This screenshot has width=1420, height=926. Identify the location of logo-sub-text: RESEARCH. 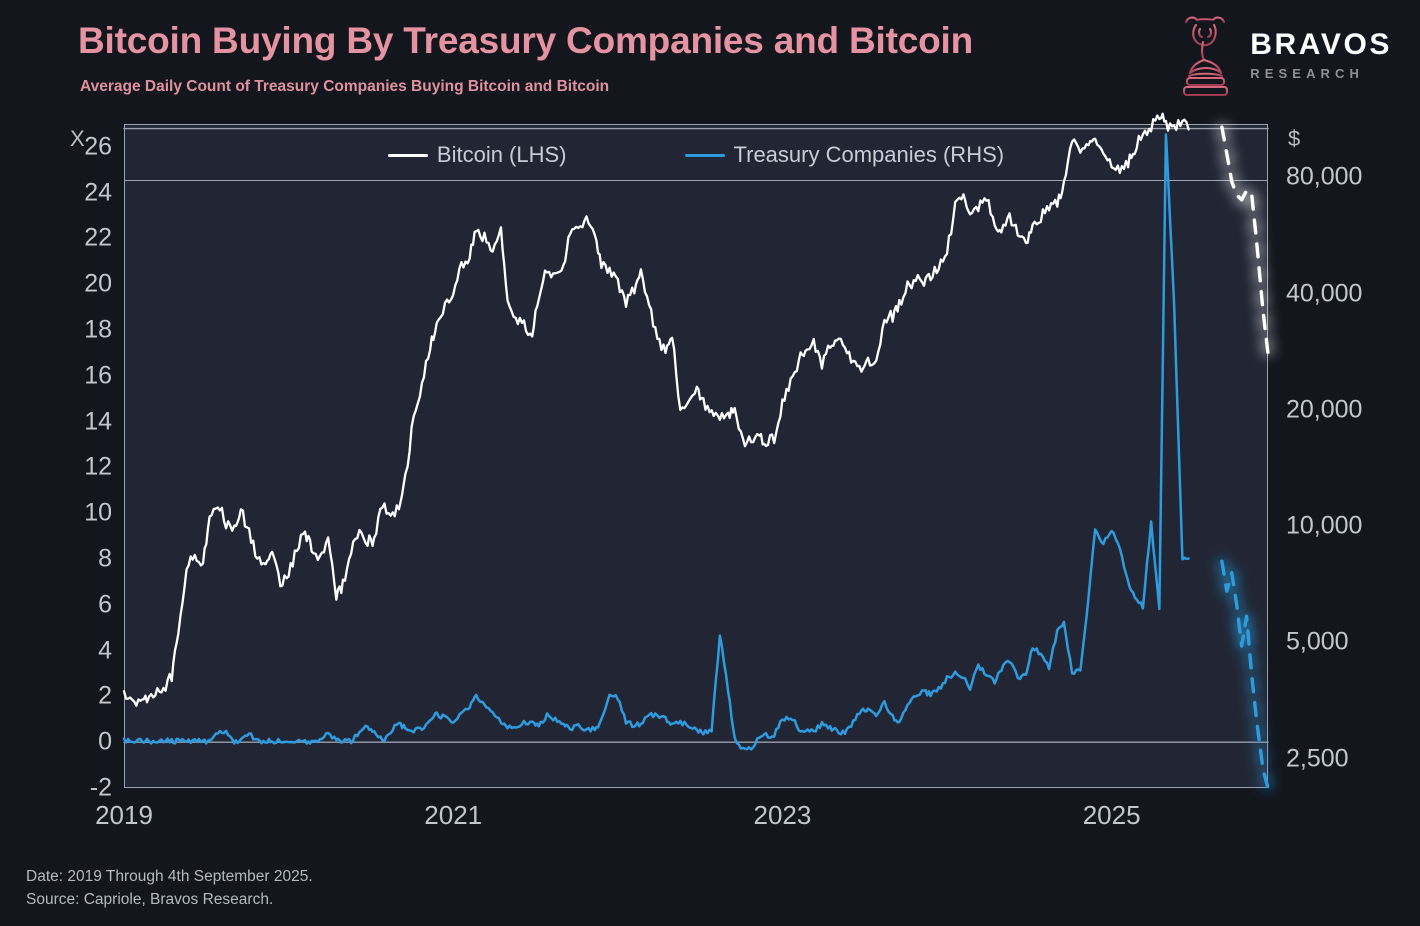
(1307, 73).